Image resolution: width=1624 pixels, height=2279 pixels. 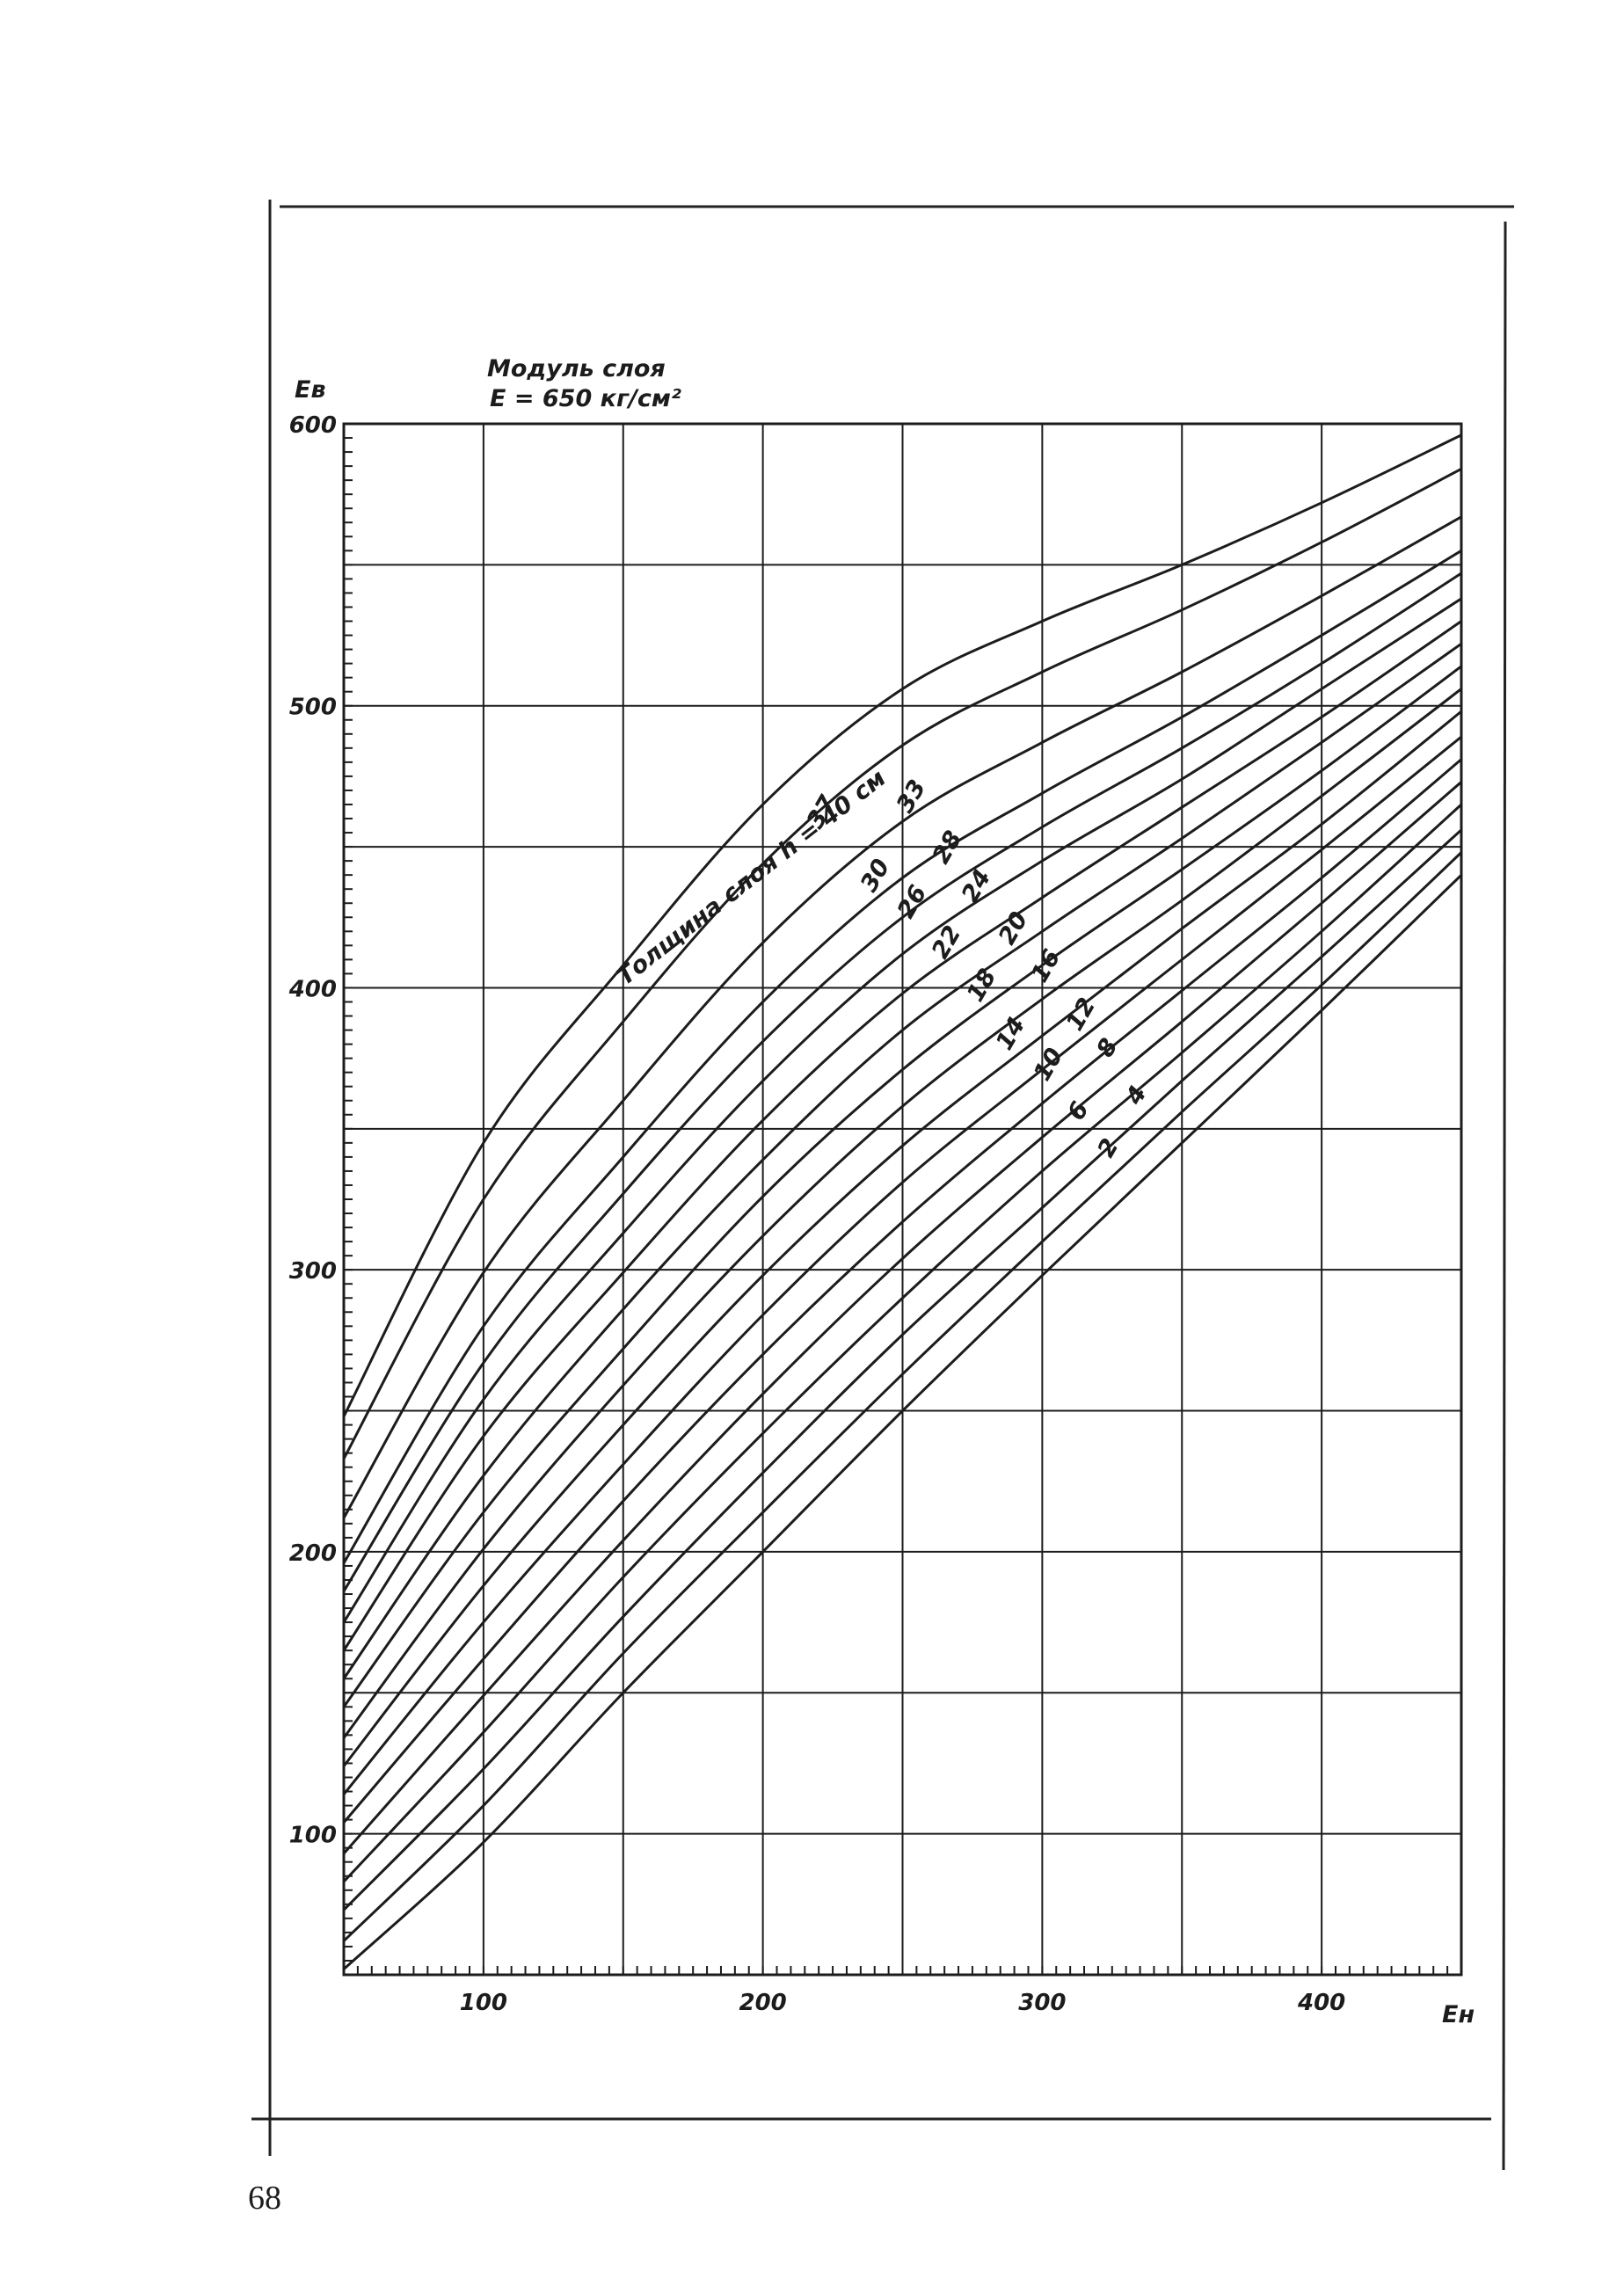 What do you see at coordinates (313, 1553) in the screenshot?
I see `y-tick-label: 200` at bounding box center [313, 1553].